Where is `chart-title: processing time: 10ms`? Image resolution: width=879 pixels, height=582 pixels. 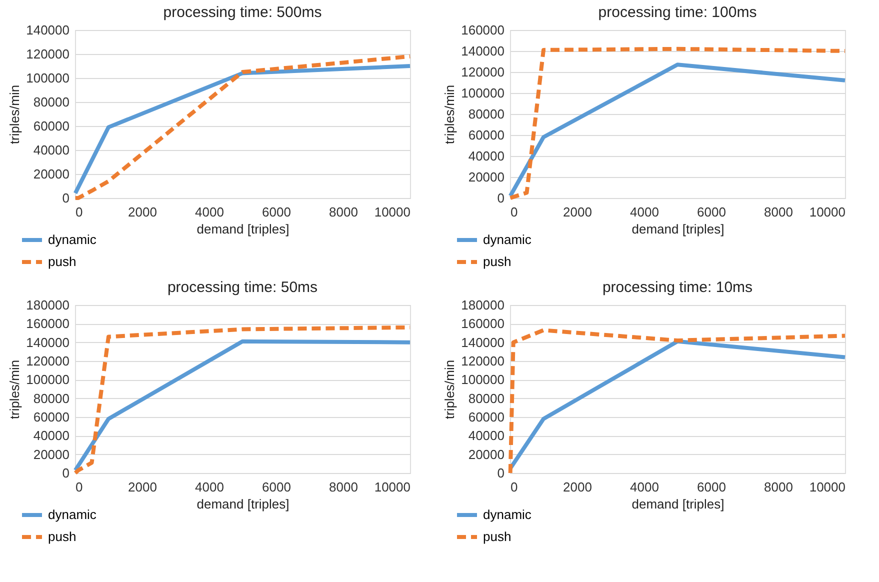 chart-title: processing time: 10ms is located at coordinates (677, 287).